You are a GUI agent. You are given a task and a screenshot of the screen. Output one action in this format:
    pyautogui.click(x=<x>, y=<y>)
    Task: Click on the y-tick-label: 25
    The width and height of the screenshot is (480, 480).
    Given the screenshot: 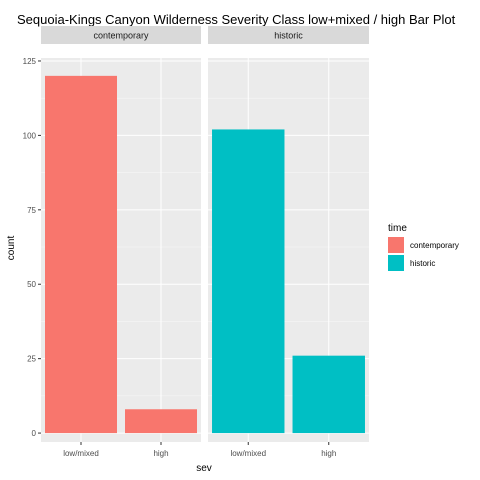 What is the action you would take?
    pyautogui.click(x=31, y=359)
    